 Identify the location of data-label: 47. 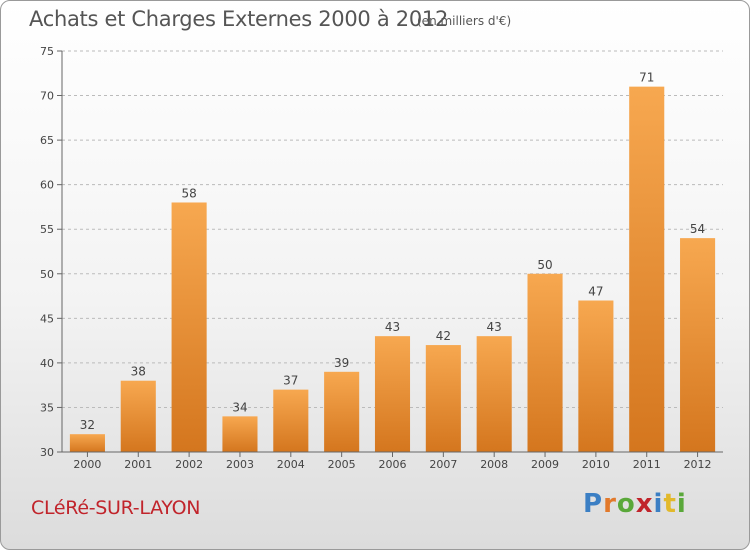
(595, 292).